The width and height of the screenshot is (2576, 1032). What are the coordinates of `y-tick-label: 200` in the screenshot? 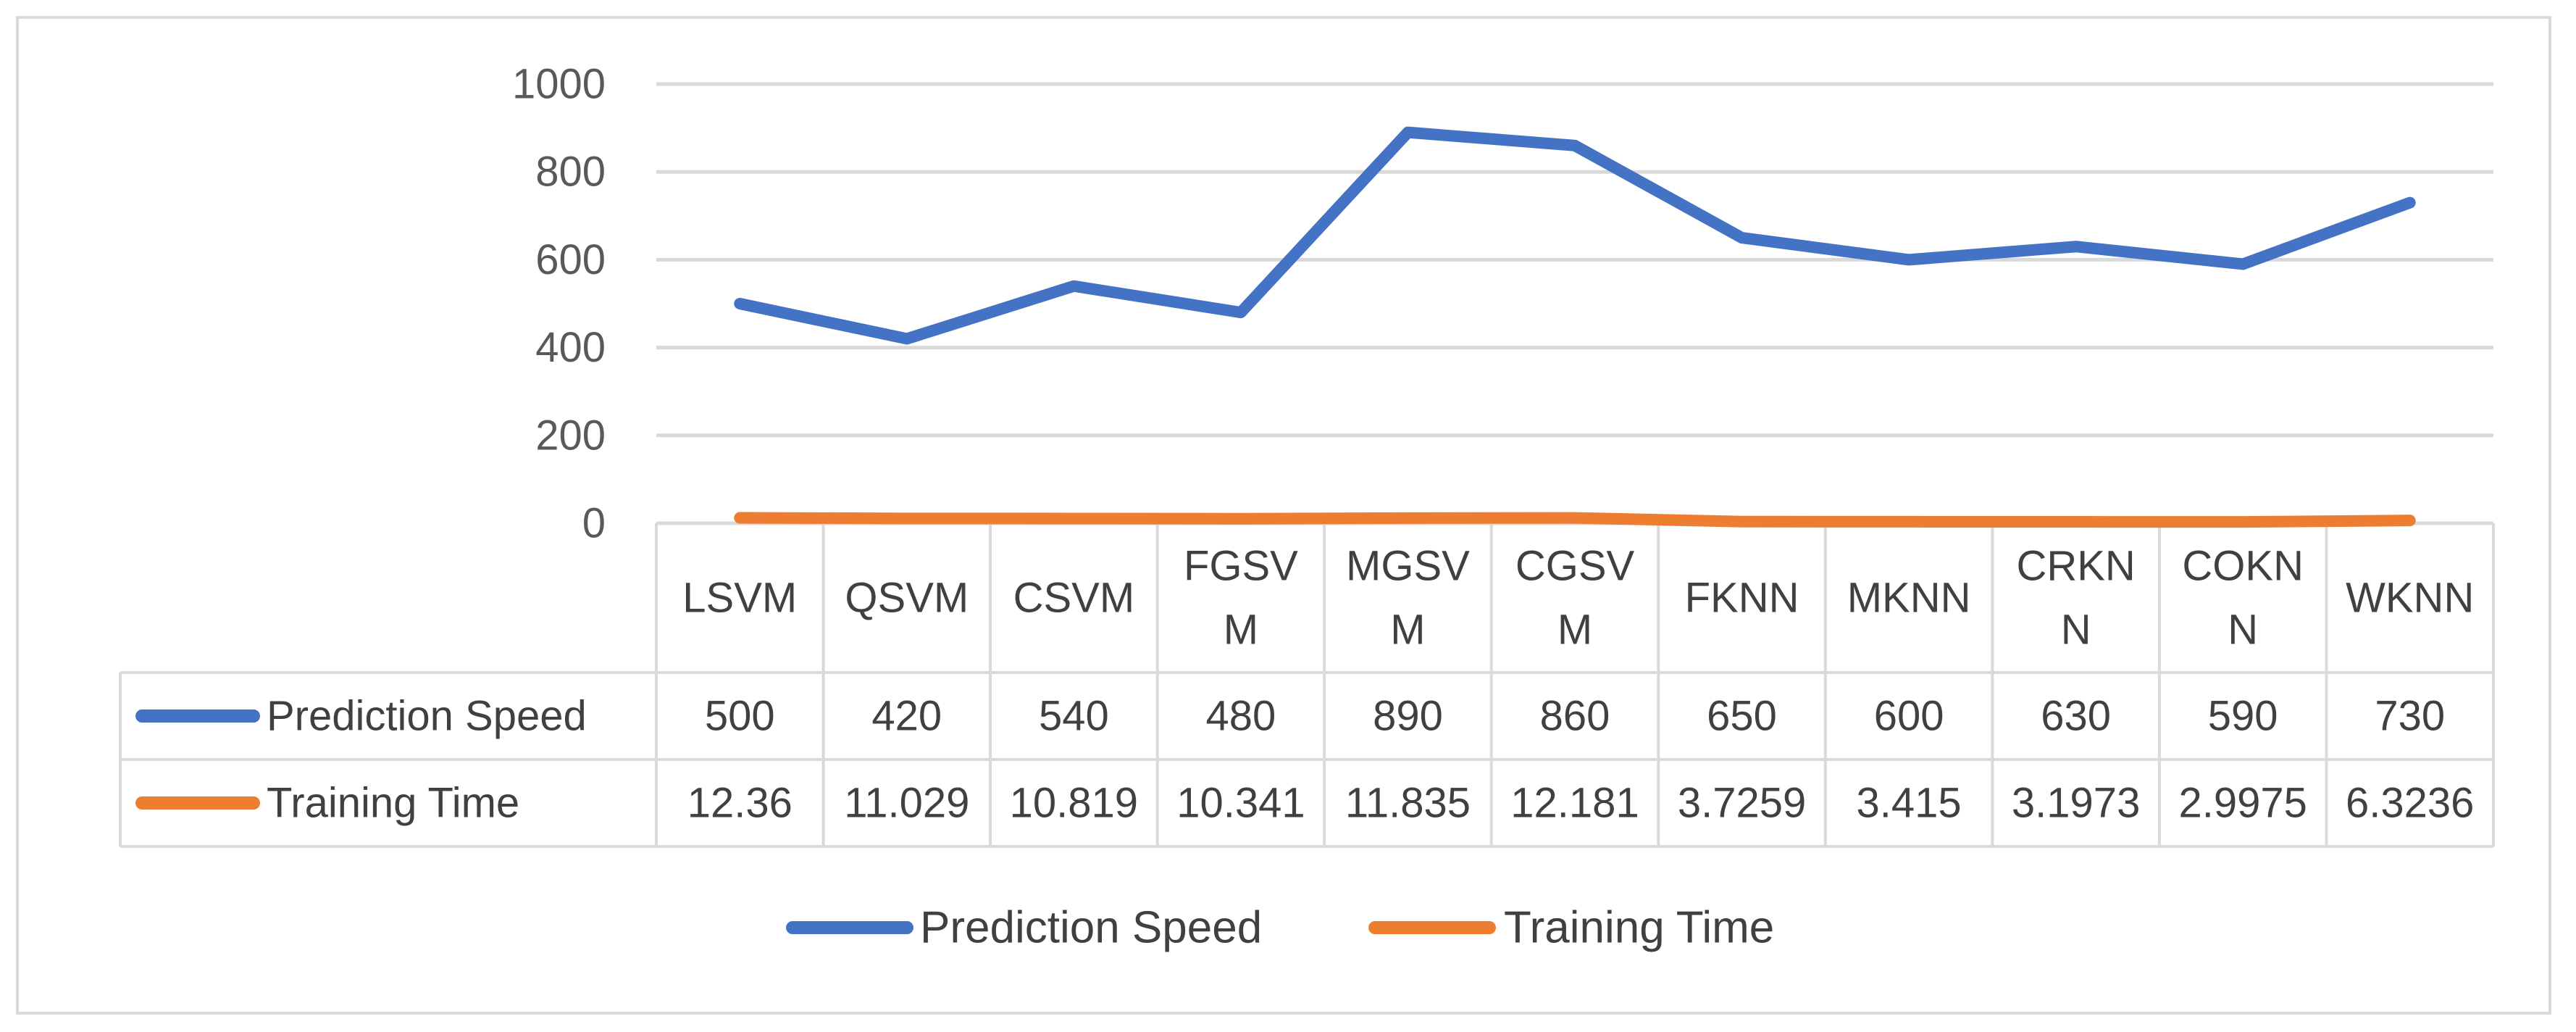 It's located at (570, 435).